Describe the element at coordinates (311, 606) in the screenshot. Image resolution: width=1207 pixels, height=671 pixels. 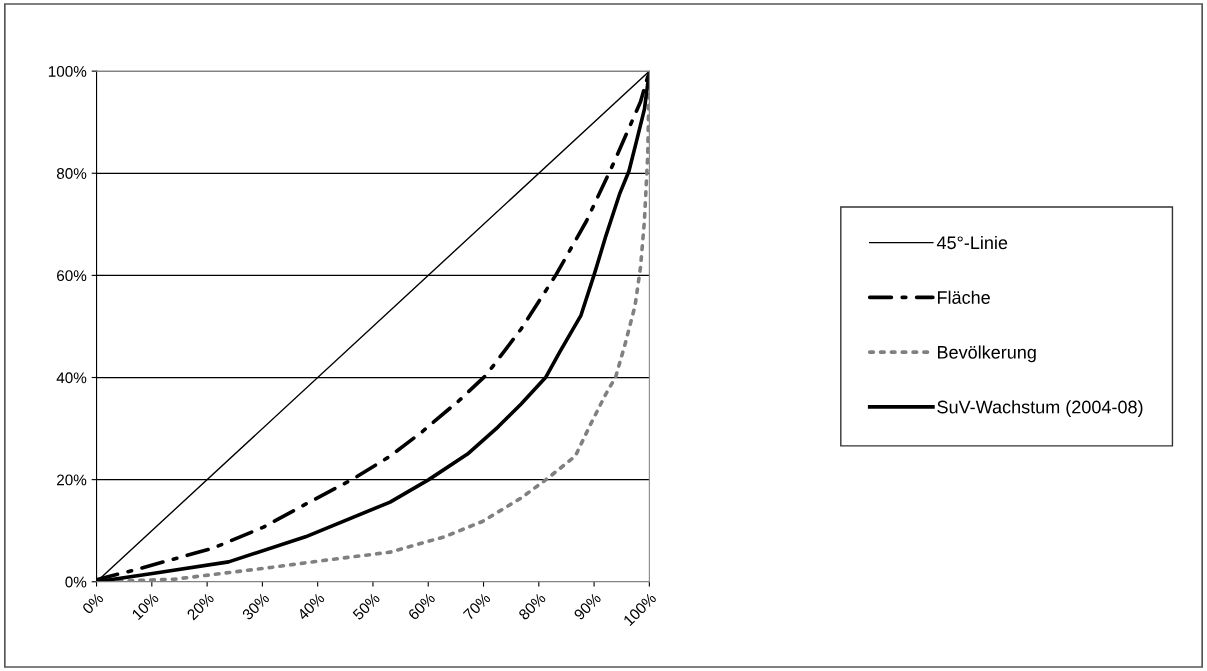
I see `x-tick-label: 40%` at that location.